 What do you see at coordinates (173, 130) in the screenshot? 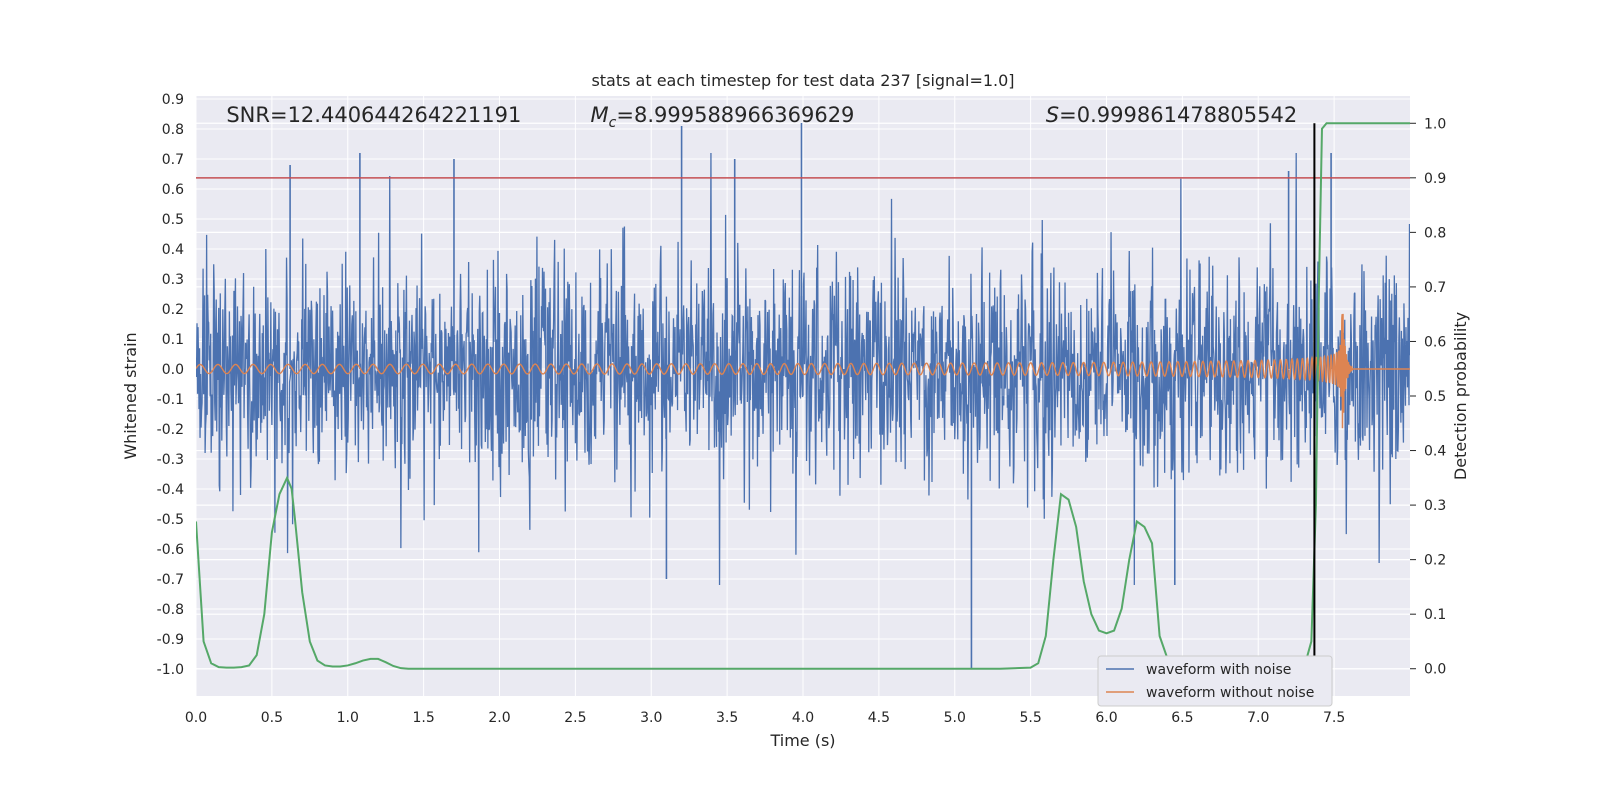
I see `y-tick-label: 0.8` at bounding box center [173, 130].